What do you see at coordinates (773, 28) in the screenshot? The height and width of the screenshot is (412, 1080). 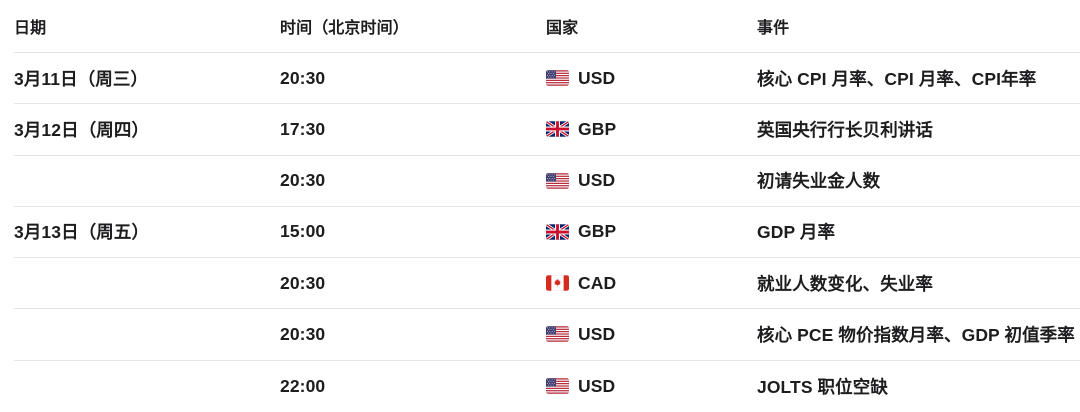 I see `column-header-event: 事件` at bounding box center [773, 28].